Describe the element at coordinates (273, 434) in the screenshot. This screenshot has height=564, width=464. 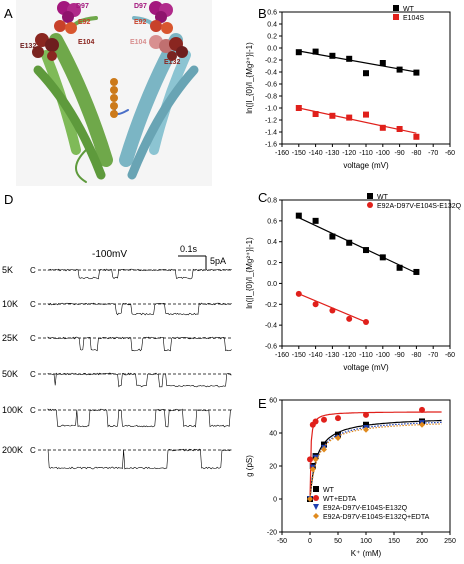
I see `y-tick-label: 40` at that location.